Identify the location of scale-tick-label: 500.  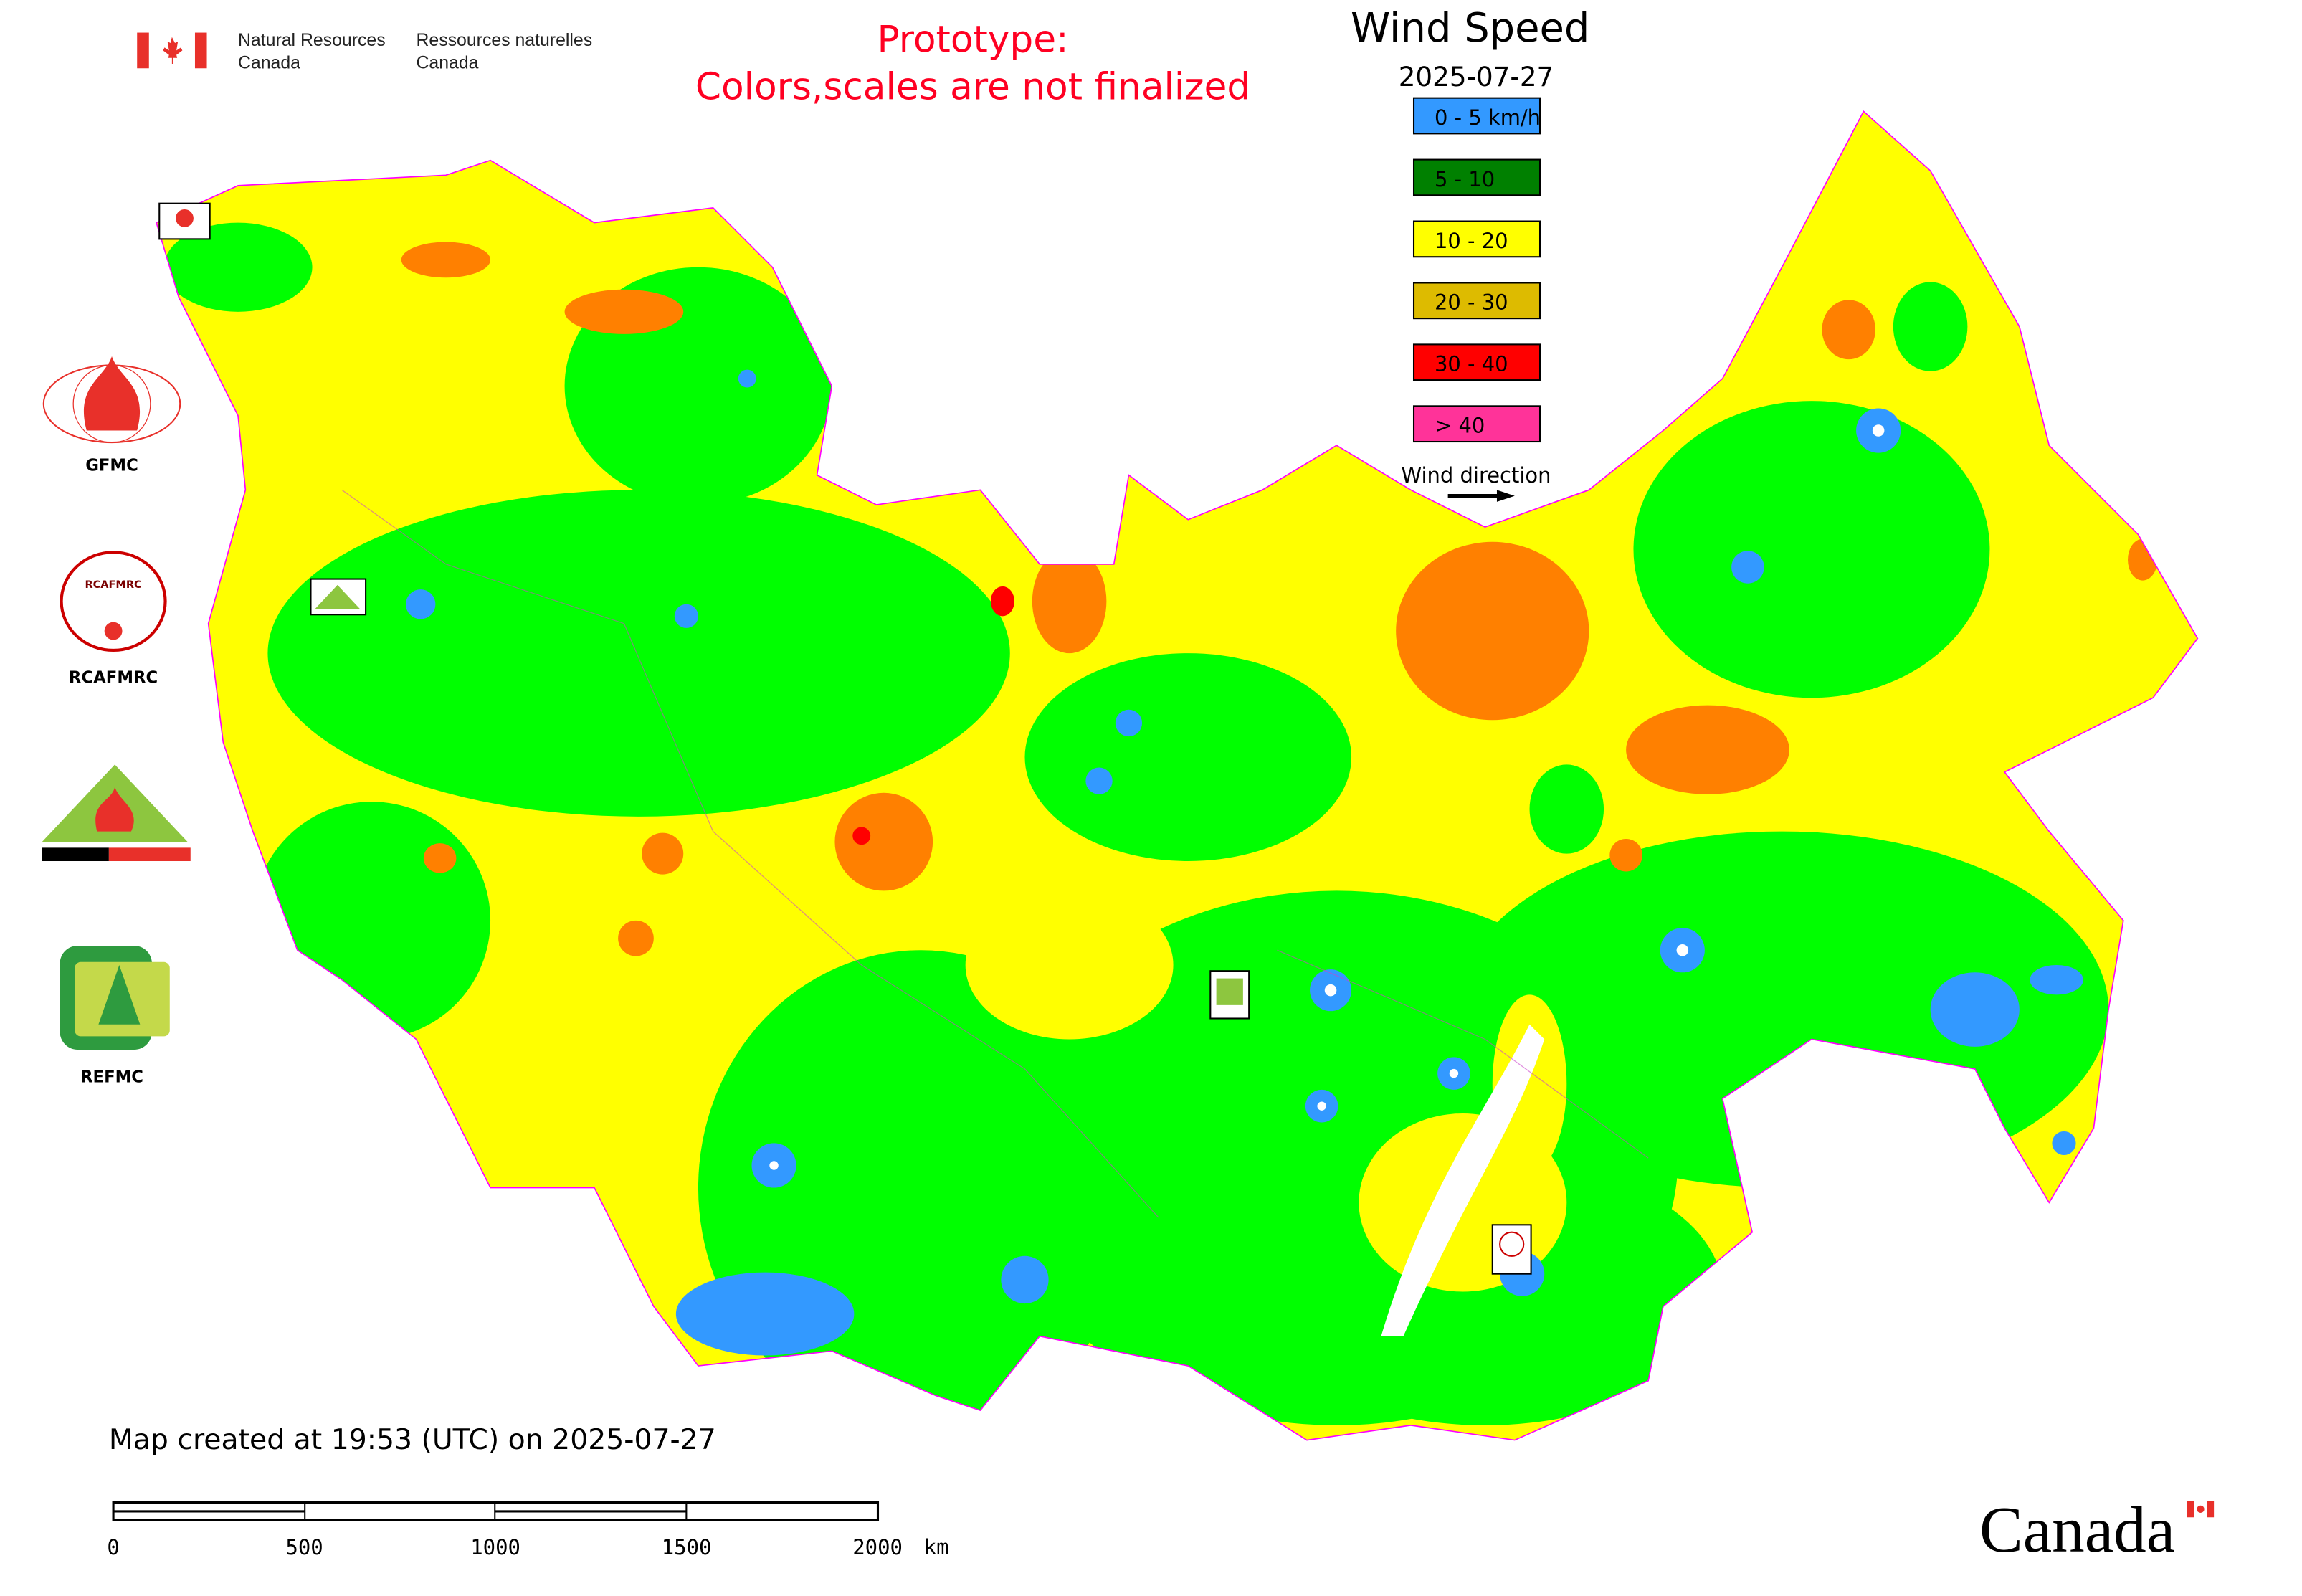
(304, 1547).